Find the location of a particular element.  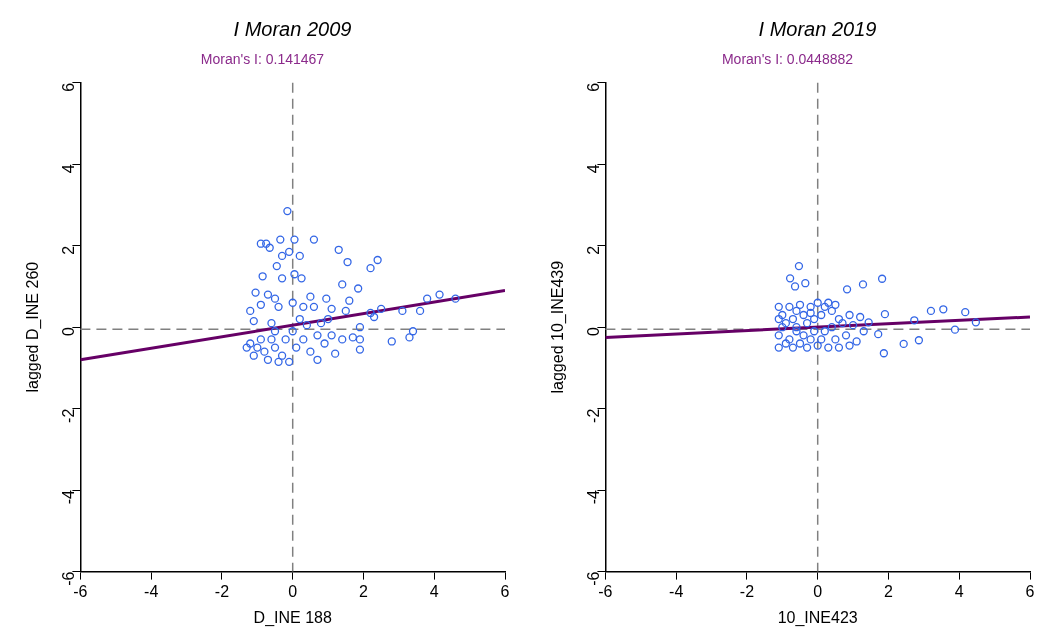

x-axis-title: D_INE 188 is located at coordinates (292, 617).